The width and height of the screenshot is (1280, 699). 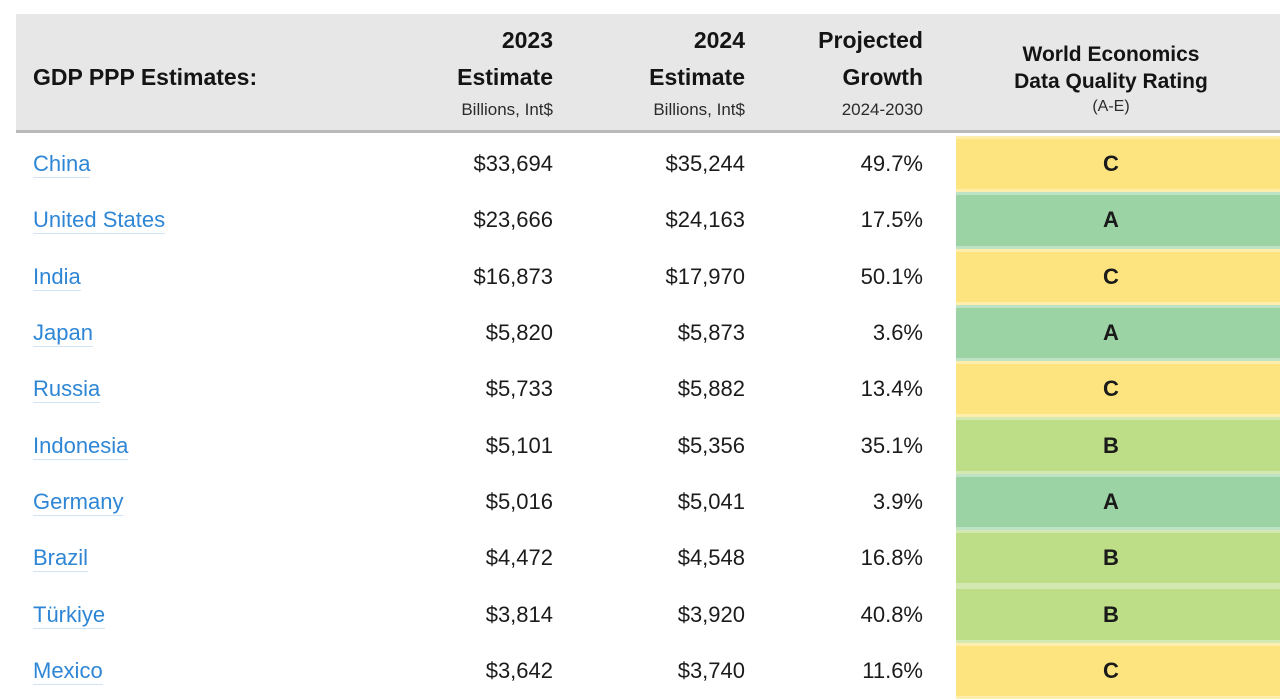 What do you see at coordinates (505, 73) in the screenshot?
I see `header-col-2023: 2023 Estimate Billions, Int$` at bounding box center [505, 73].